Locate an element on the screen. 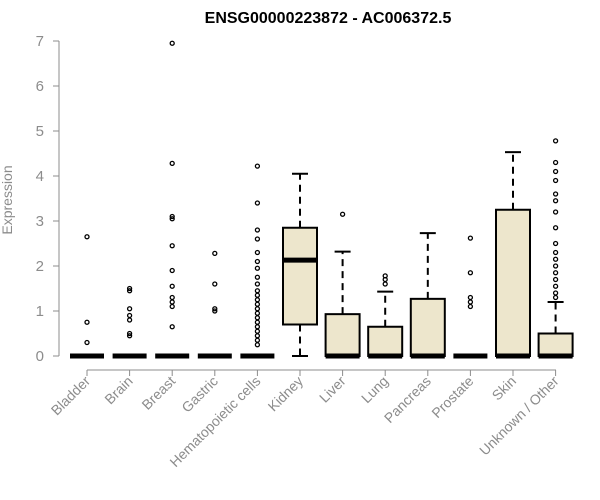  x-tick-label: Kidney is located at coordinates (286, 394).